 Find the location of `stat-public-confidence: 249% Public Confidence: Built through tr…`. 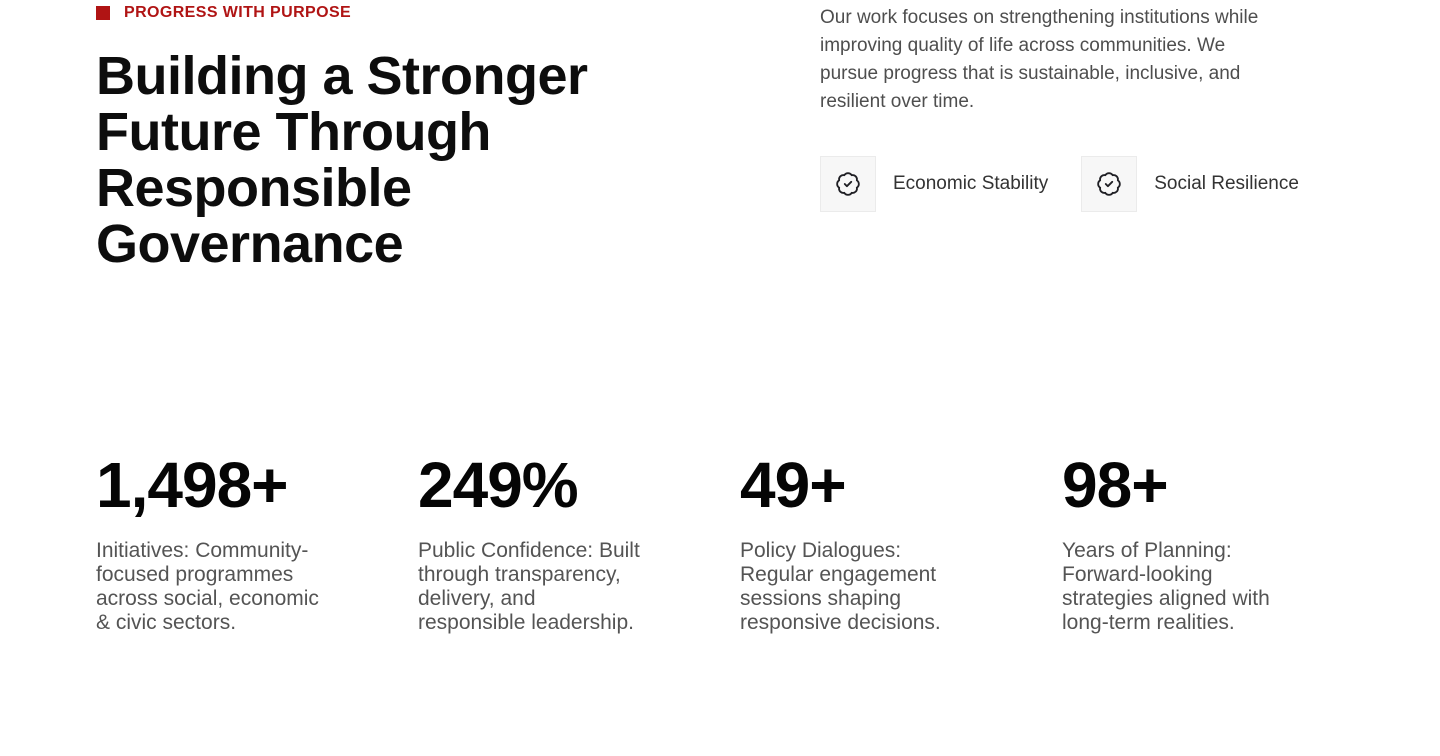

stat-public-confidence: 249% Public Confidence: Built through tr… is located at coordinates (559, 544).